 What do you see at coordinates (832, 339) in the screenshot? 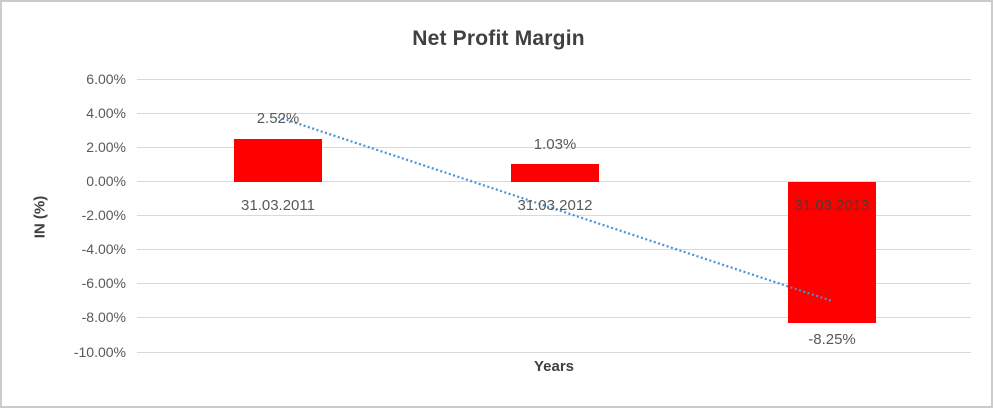
I see `value-label-2013: -8.25%` at bounding box center [832, 339].